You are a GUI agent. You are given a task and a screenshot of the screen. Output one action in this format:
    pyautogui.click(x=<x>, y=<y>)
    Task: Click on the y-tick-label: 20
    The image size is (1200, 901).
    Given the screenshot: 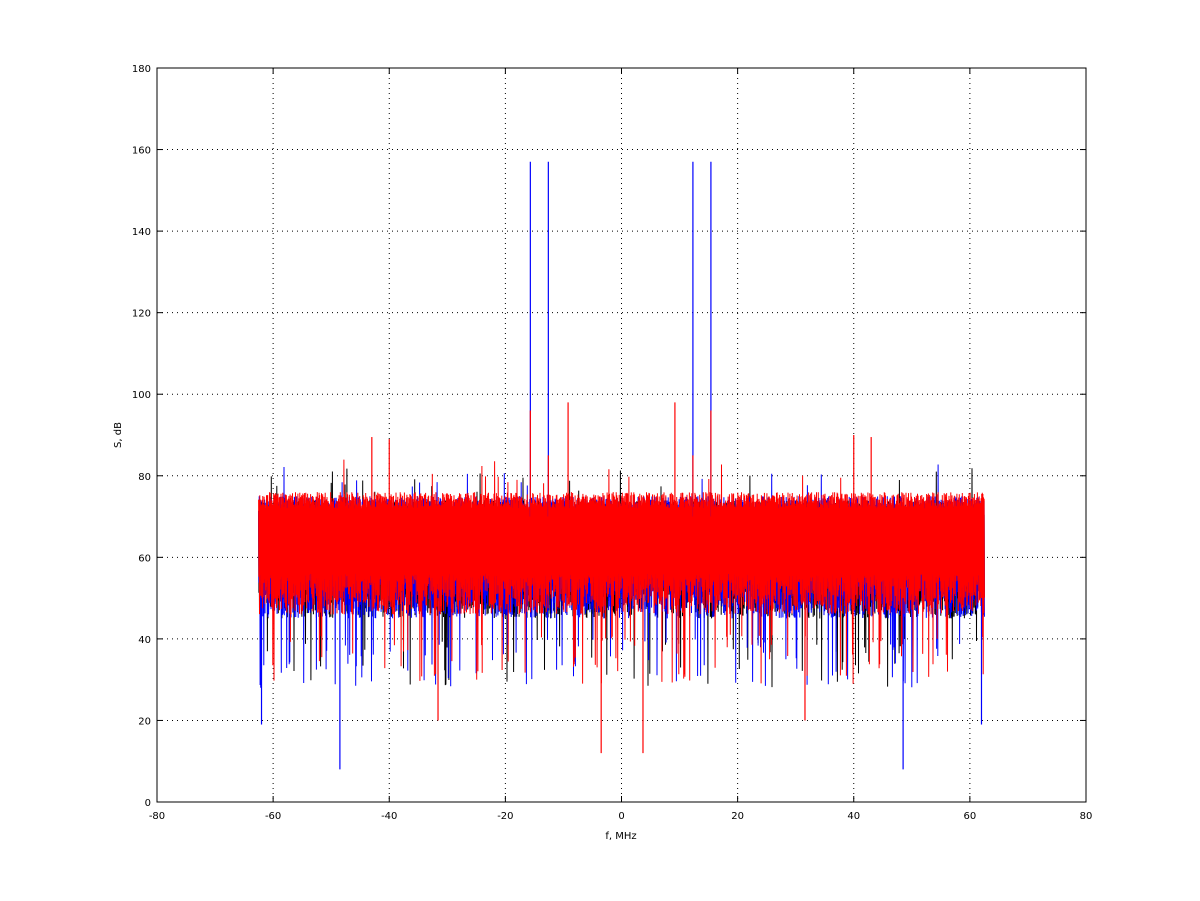 What is the action you would take?
    pyautogui.click(x=144, y=721)
    